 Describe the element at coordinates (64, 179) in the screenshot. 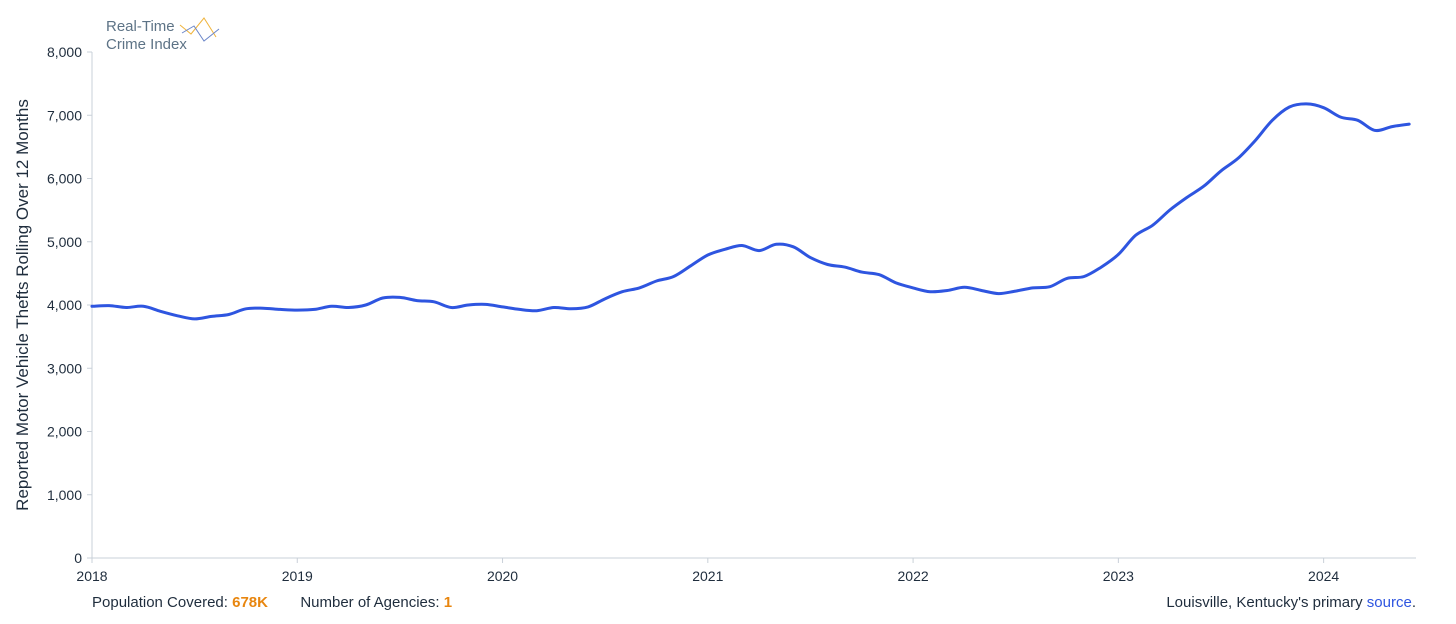

I see `y-tick-label: 6,000` at that location.